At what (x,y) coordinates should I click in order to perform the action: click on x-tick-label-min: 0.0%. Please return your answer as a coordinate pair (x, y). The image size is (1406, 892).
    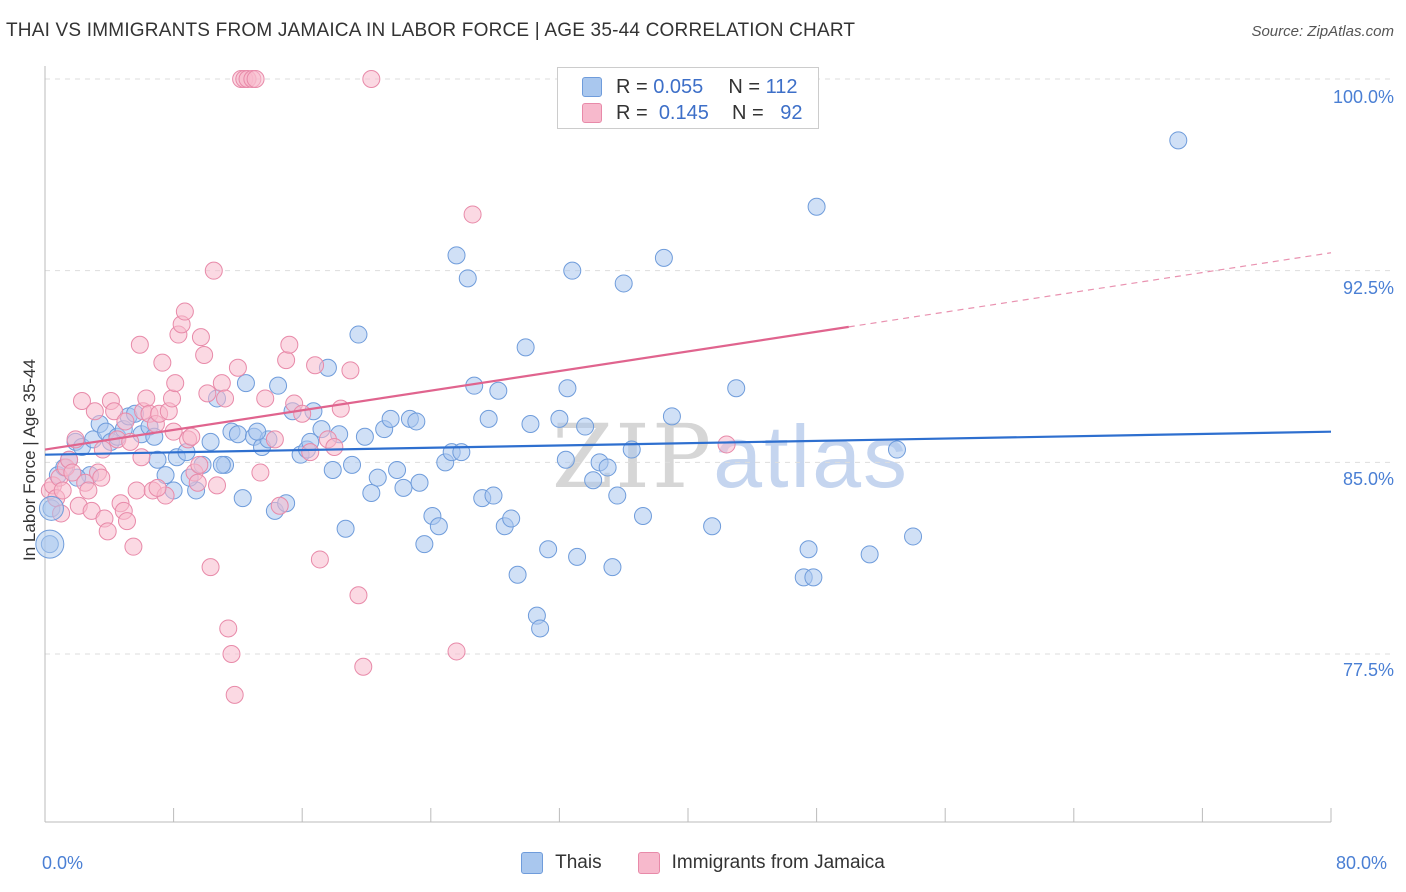
    Looking at the image, I should click on (63, 863).